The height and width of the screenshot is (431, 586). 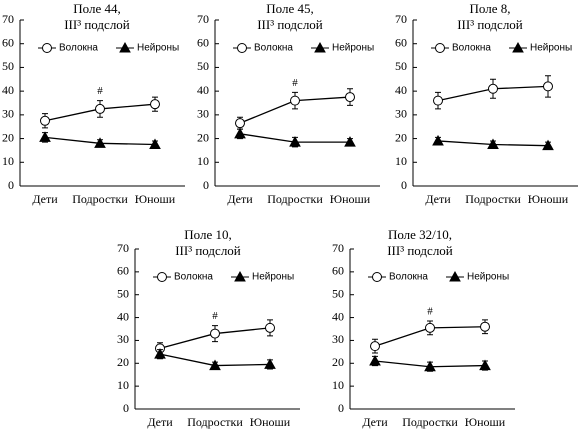 I want to click on chart-title: Поле 10,, so click(x=207, y=234).